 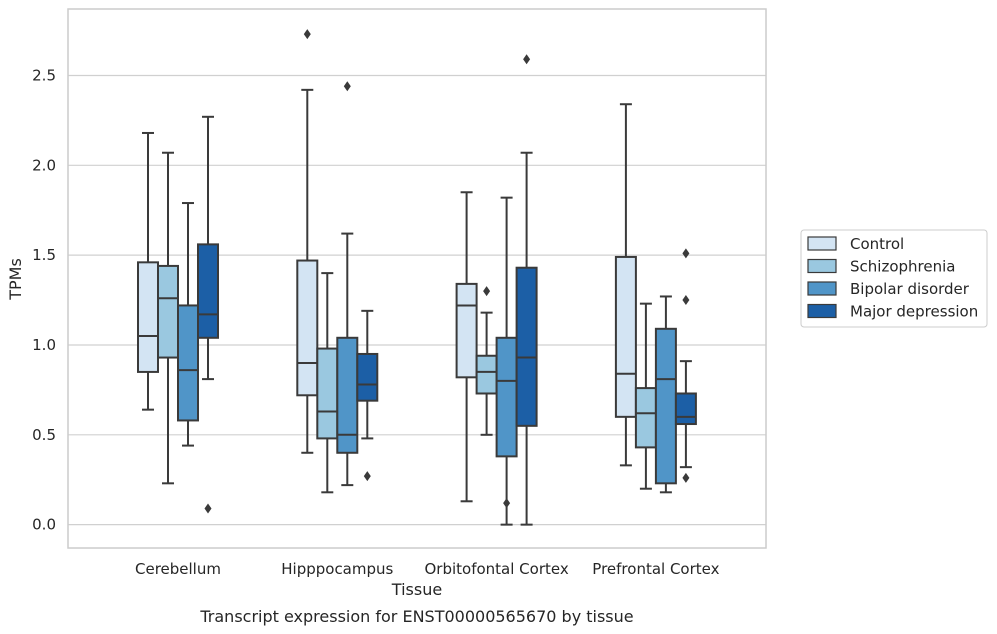 What do you see at coordinates (44, 435) in the screenshot?
I see `y-tick-label: 0.5` at bounding box center [44, 435].